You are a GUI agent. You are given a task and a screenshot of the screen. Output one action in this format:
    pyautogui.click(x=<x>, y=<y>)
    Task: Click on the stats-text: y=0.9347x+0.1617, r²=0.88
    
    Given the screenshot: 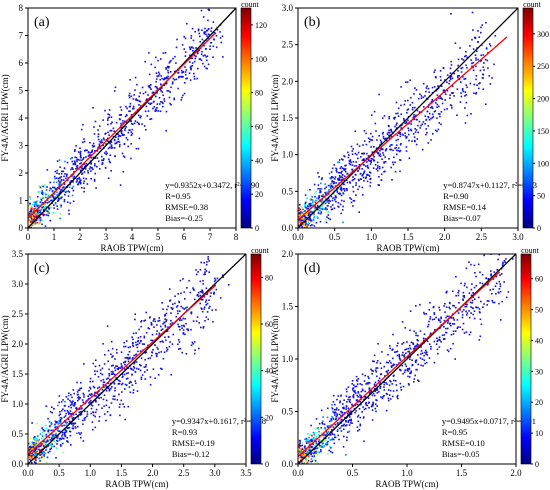 What is the action you would take?
    pyautogui.click(x=219, y=421)
    